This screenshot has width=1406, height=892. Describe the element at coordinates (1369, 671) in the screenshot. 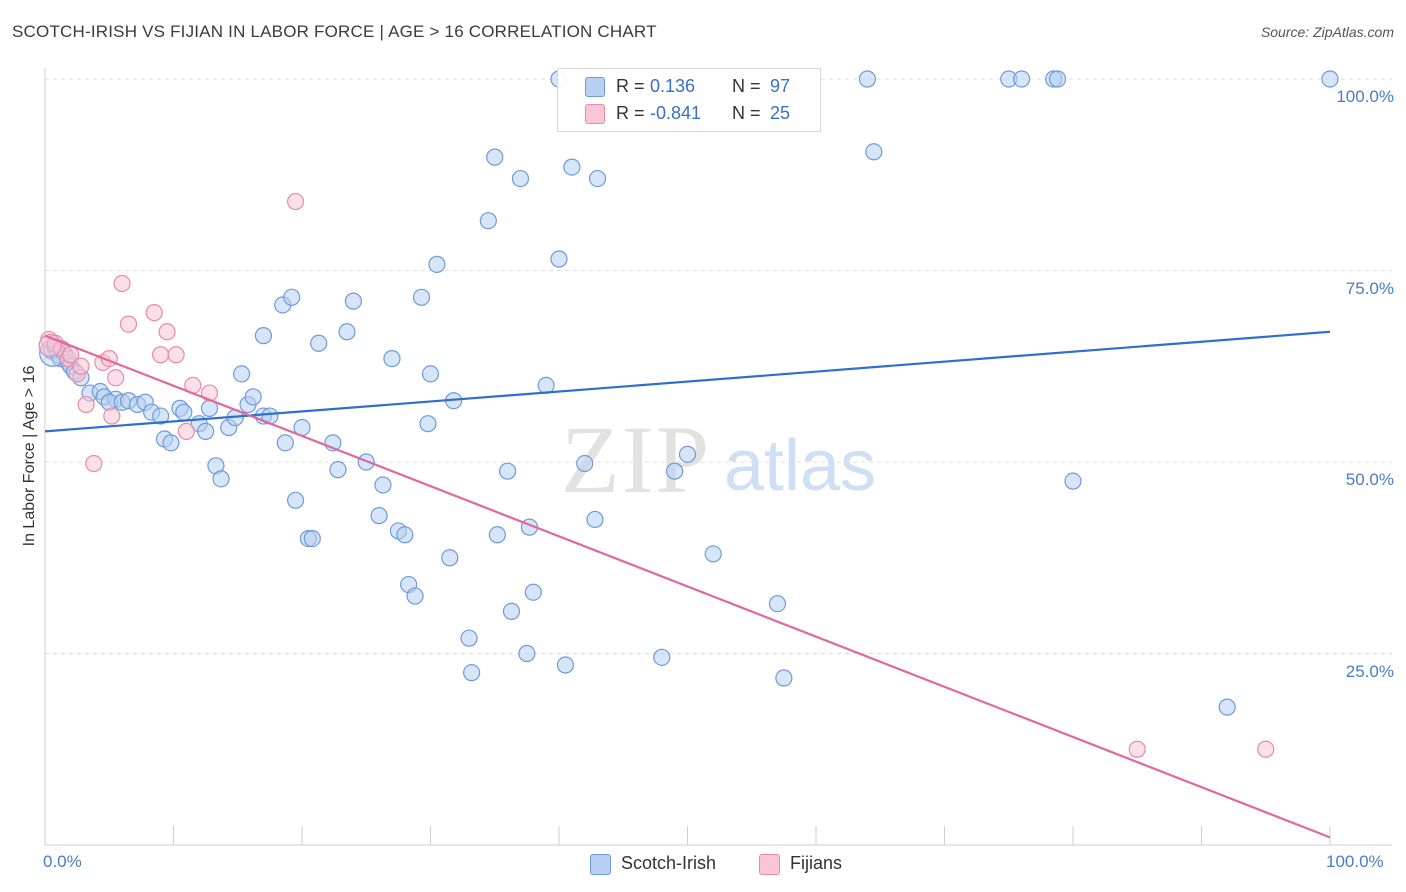

I see `y-tick-label: 25.0%` at that location.